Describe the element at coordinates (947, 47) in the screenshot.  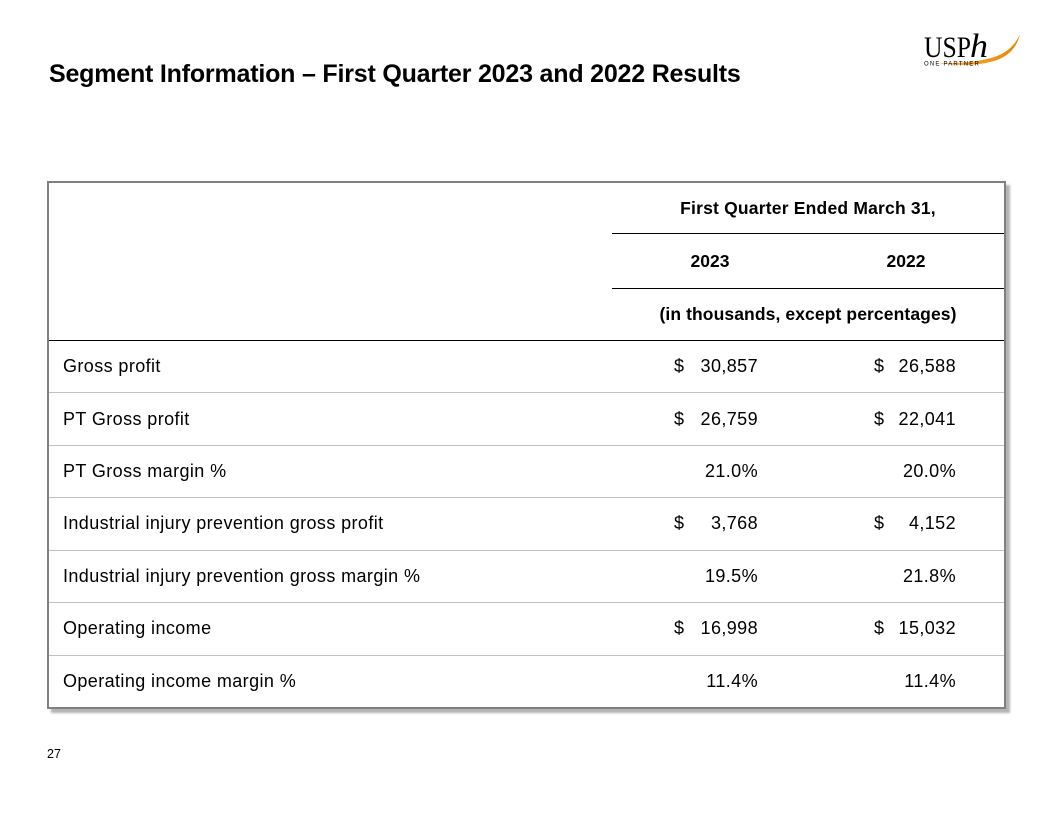
I see `logo-usp-text: USP` at that location.